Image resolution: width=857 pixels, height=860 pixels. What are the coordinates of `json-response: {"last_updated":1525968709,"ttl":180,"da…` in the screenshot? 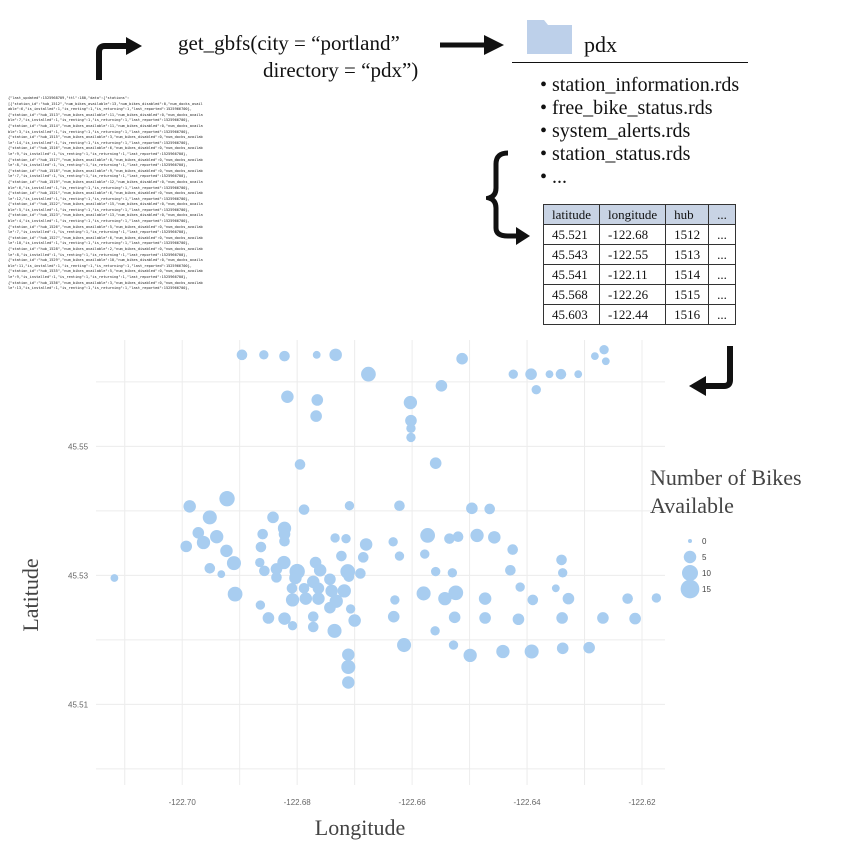 It's located at (105, 193).